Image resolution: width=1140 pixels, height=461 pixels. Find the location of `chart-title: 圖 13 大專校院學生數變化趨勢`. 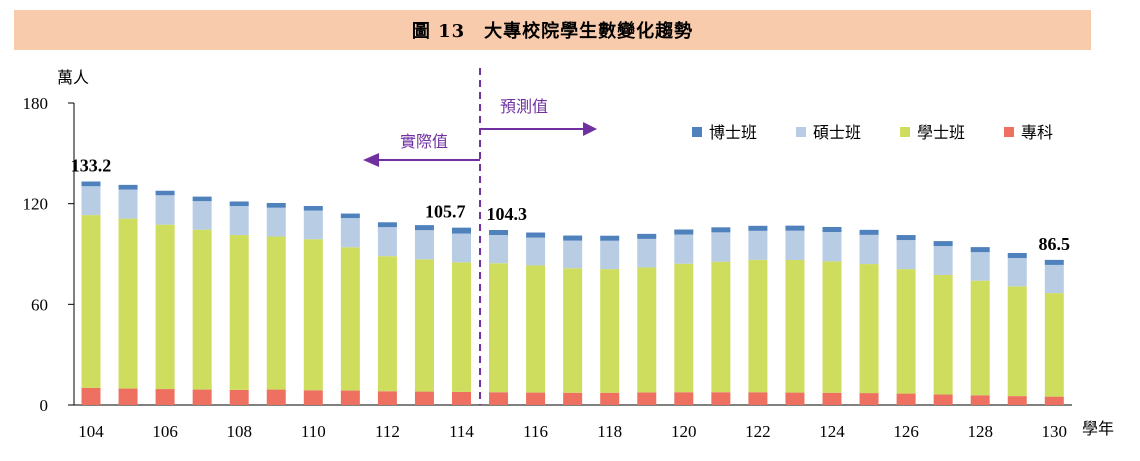

chart-title: 圖 13 大專校院學生數變化趨勢 is located at coordinates (552, 31).